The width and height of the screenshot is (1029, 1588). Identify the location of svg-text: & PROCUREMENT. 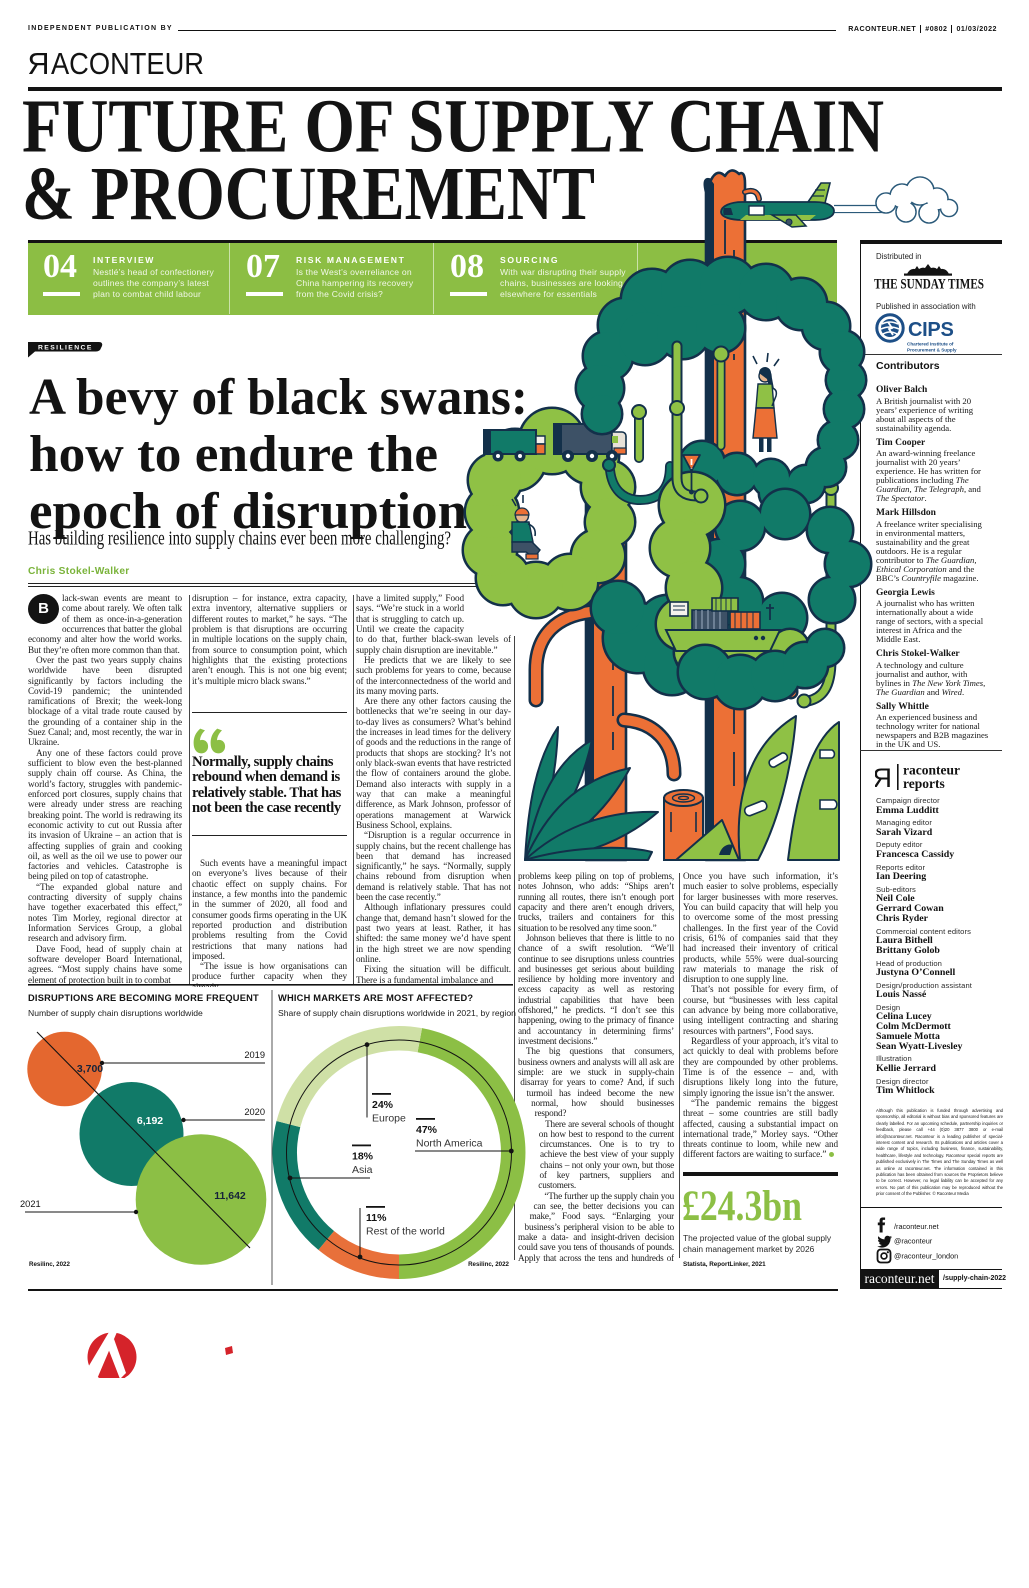
(308, 193).